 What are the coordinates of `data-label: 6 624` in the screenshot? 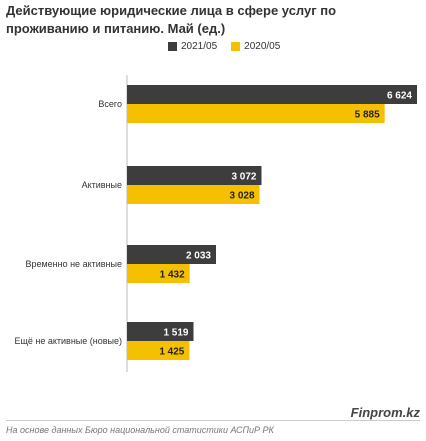 It's located at (399, 96).